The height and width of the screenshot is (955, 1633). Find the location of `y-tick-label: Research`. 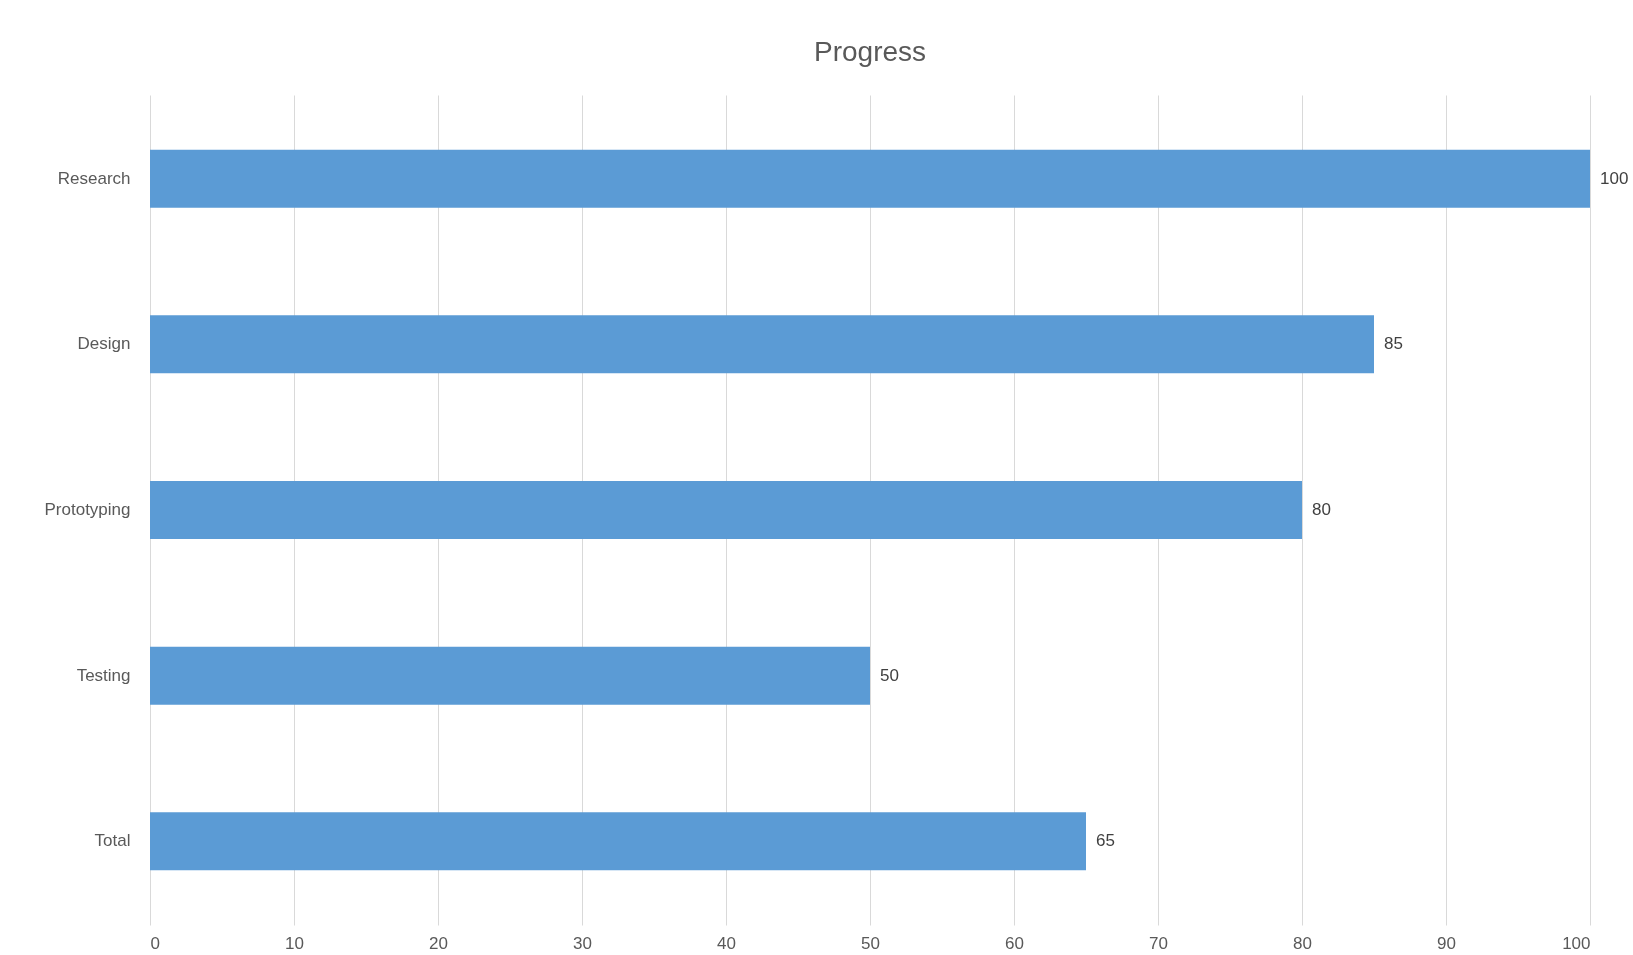

y-tick-label: Research is located at coordinates (94, 178).